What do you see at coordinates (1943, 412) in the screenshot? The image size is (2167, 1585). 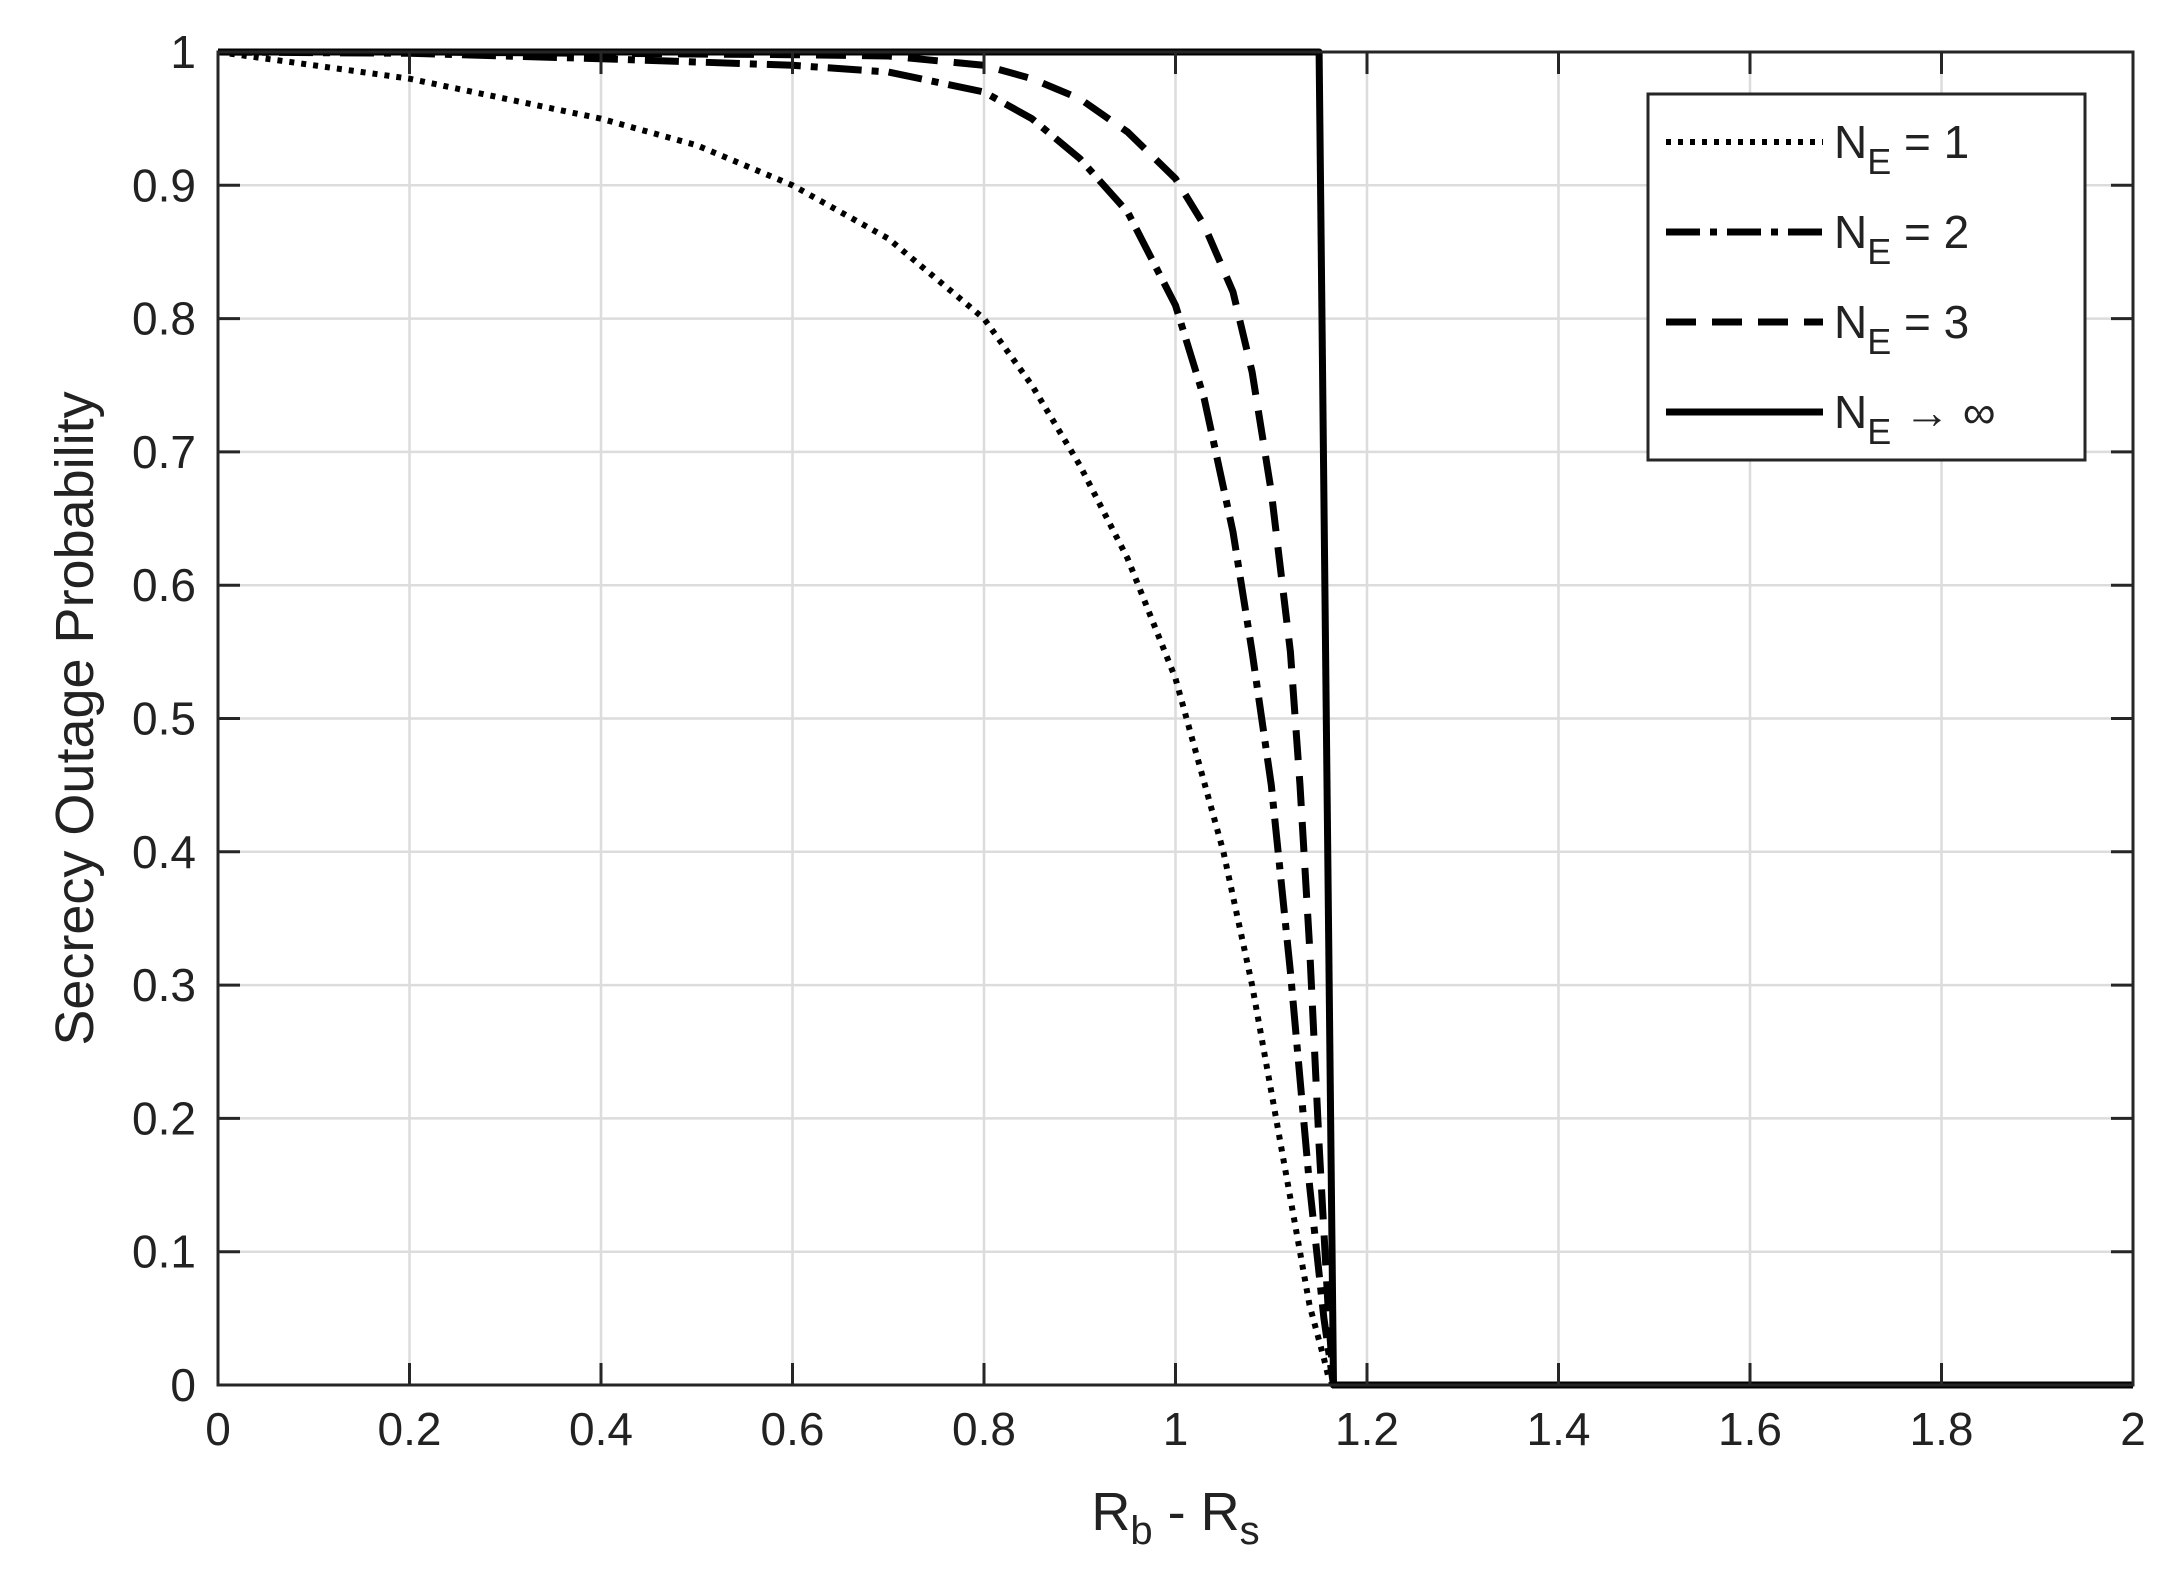 I see `legend-label-rest: → ∞` at bounding box center [1943, 412].